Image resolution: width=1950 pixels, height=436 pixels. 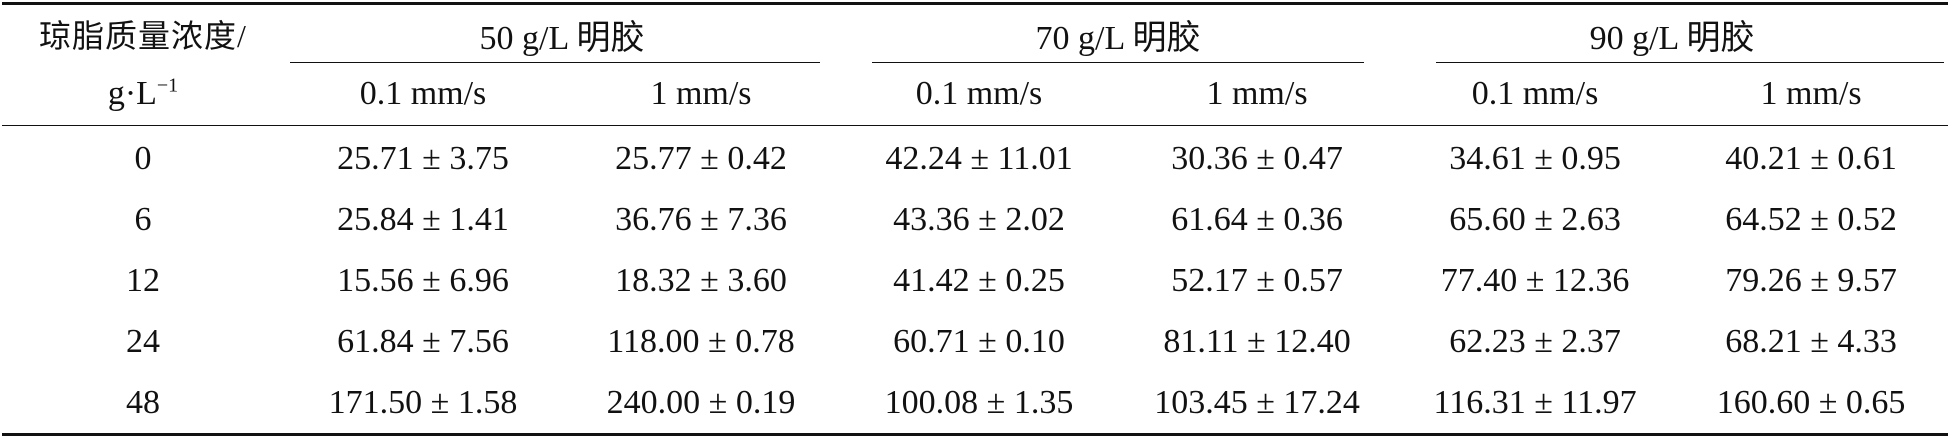 I want to click on value-cell: 60.71 ± 0.10, so click(x=979, y=341).